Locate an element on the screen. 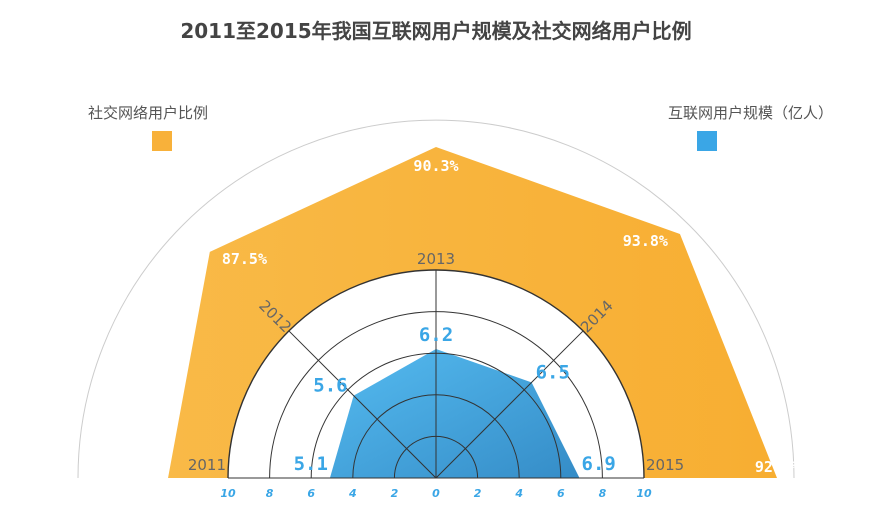 The width and height of the screenshot is (872, 509). year-label: 2013 is located at coordinates (436, 259).